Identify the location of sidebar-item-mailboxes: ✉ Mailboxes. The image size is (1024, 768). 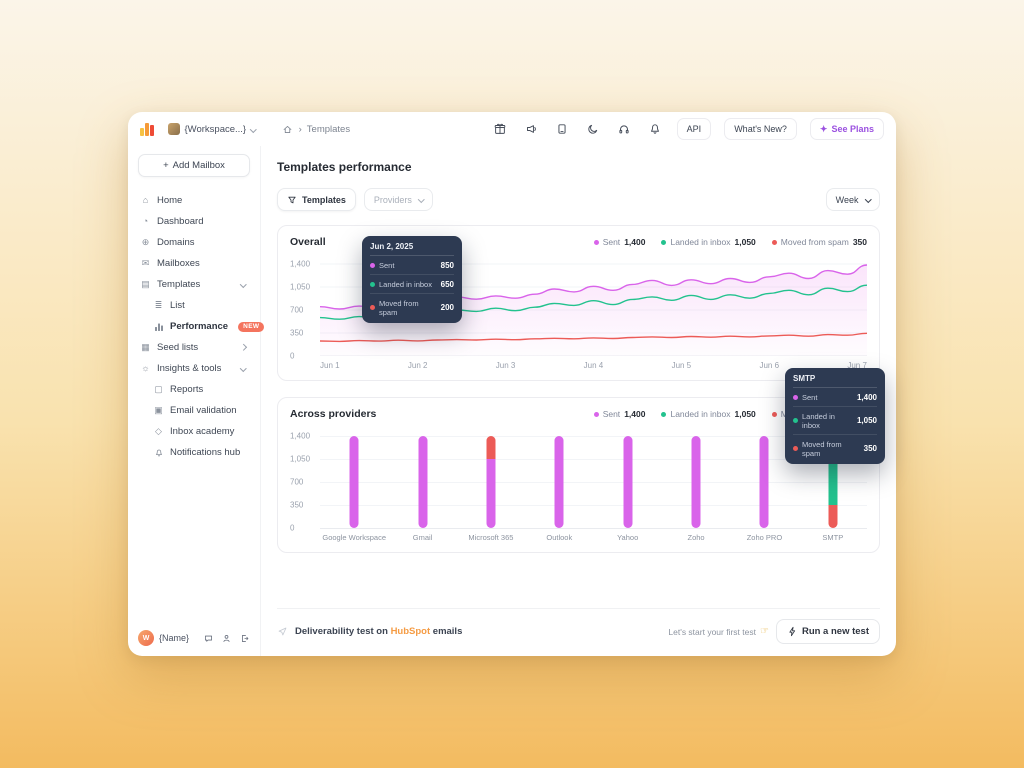
(194, 263).